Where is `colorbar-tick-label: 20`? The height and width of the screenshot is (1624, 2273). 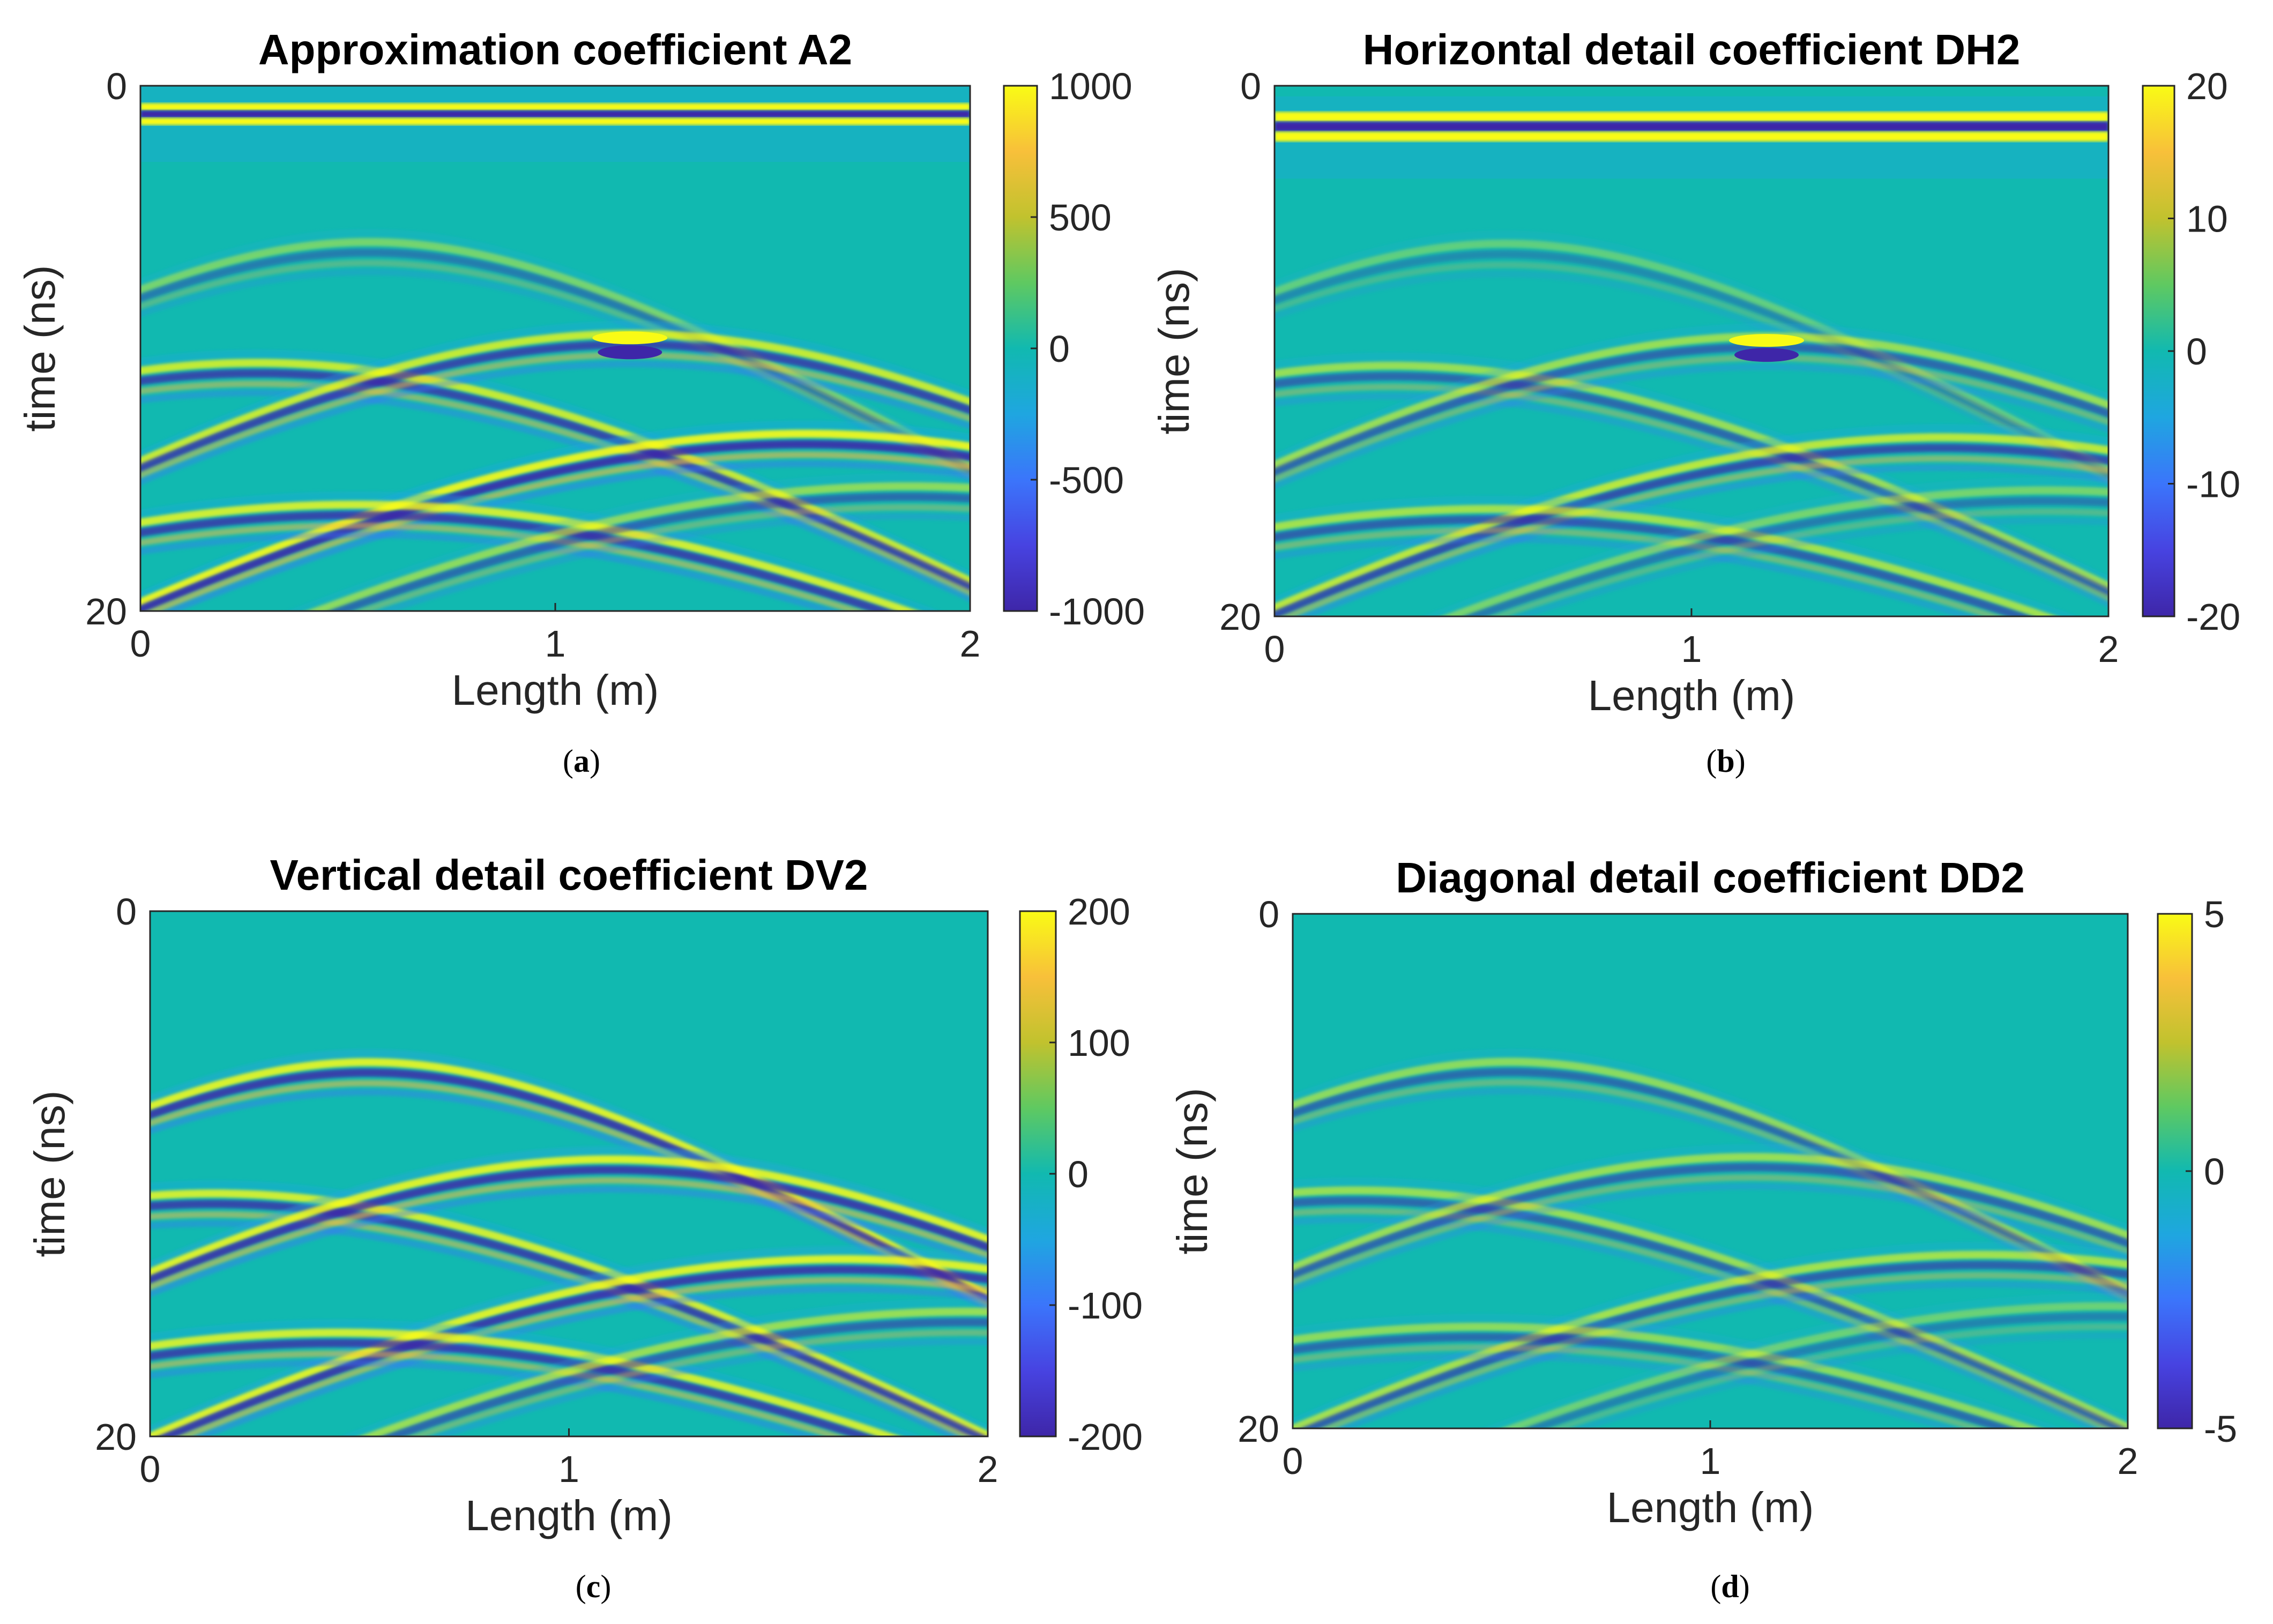 colorbar-tick-label: 20 is located at coordinates (2207, 86).